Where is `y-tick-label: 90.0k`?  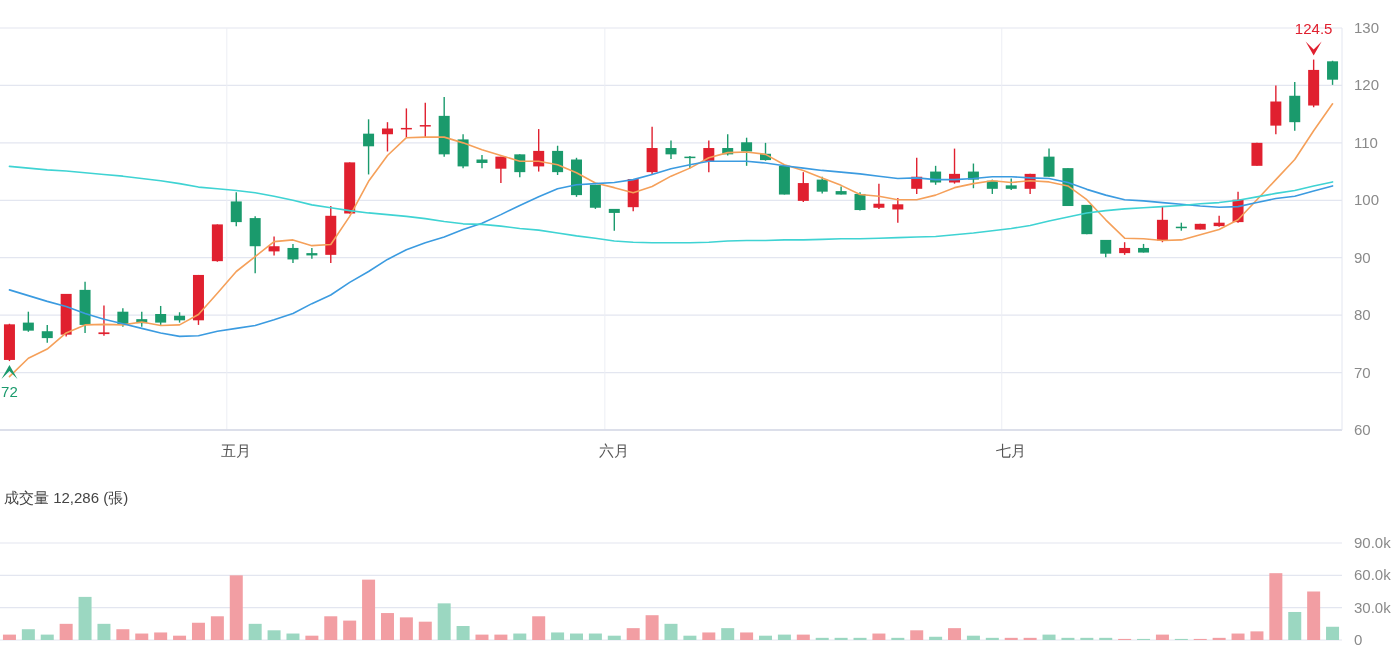 y-tick-label: 90.0k is located at coordinates (1373, 542).